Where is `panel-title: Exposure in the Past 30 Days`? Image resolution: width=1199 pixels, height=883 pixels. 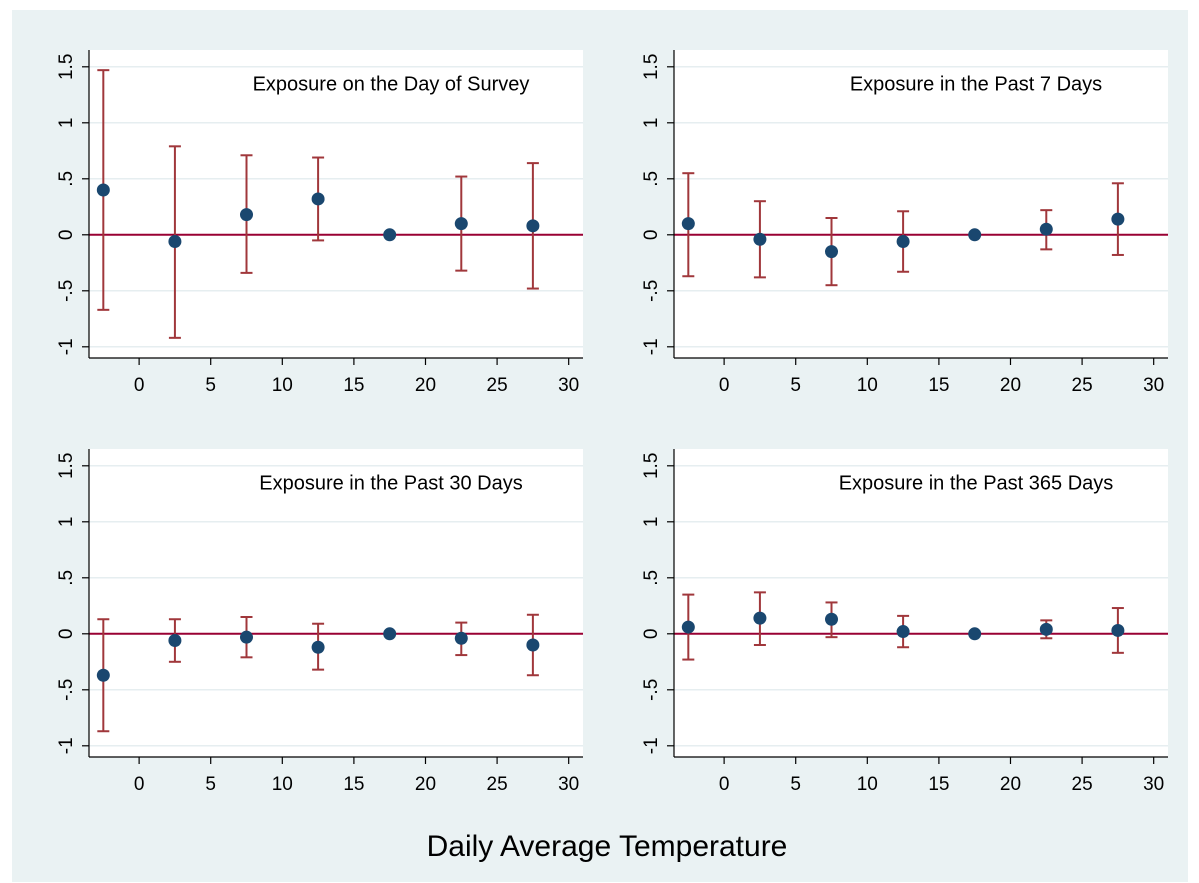 panel-title: Exposure in the Past 30 Days is located at coordinates (390, 483).